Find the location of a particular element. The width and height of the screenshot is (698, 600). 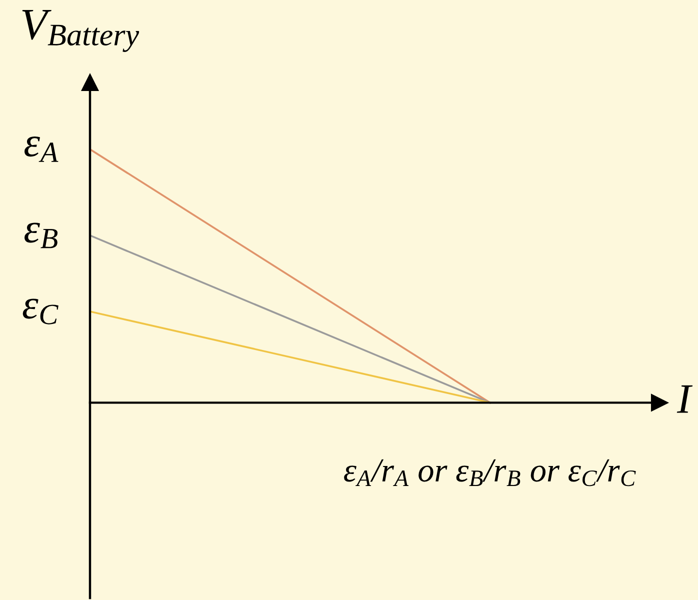

category-label: ε$_{A}$/r$_{A}$ or ε$_{B}$/r$_{B}$ or ε$_{C}$/r$_{C}$ is located at coordinates (490, 472).